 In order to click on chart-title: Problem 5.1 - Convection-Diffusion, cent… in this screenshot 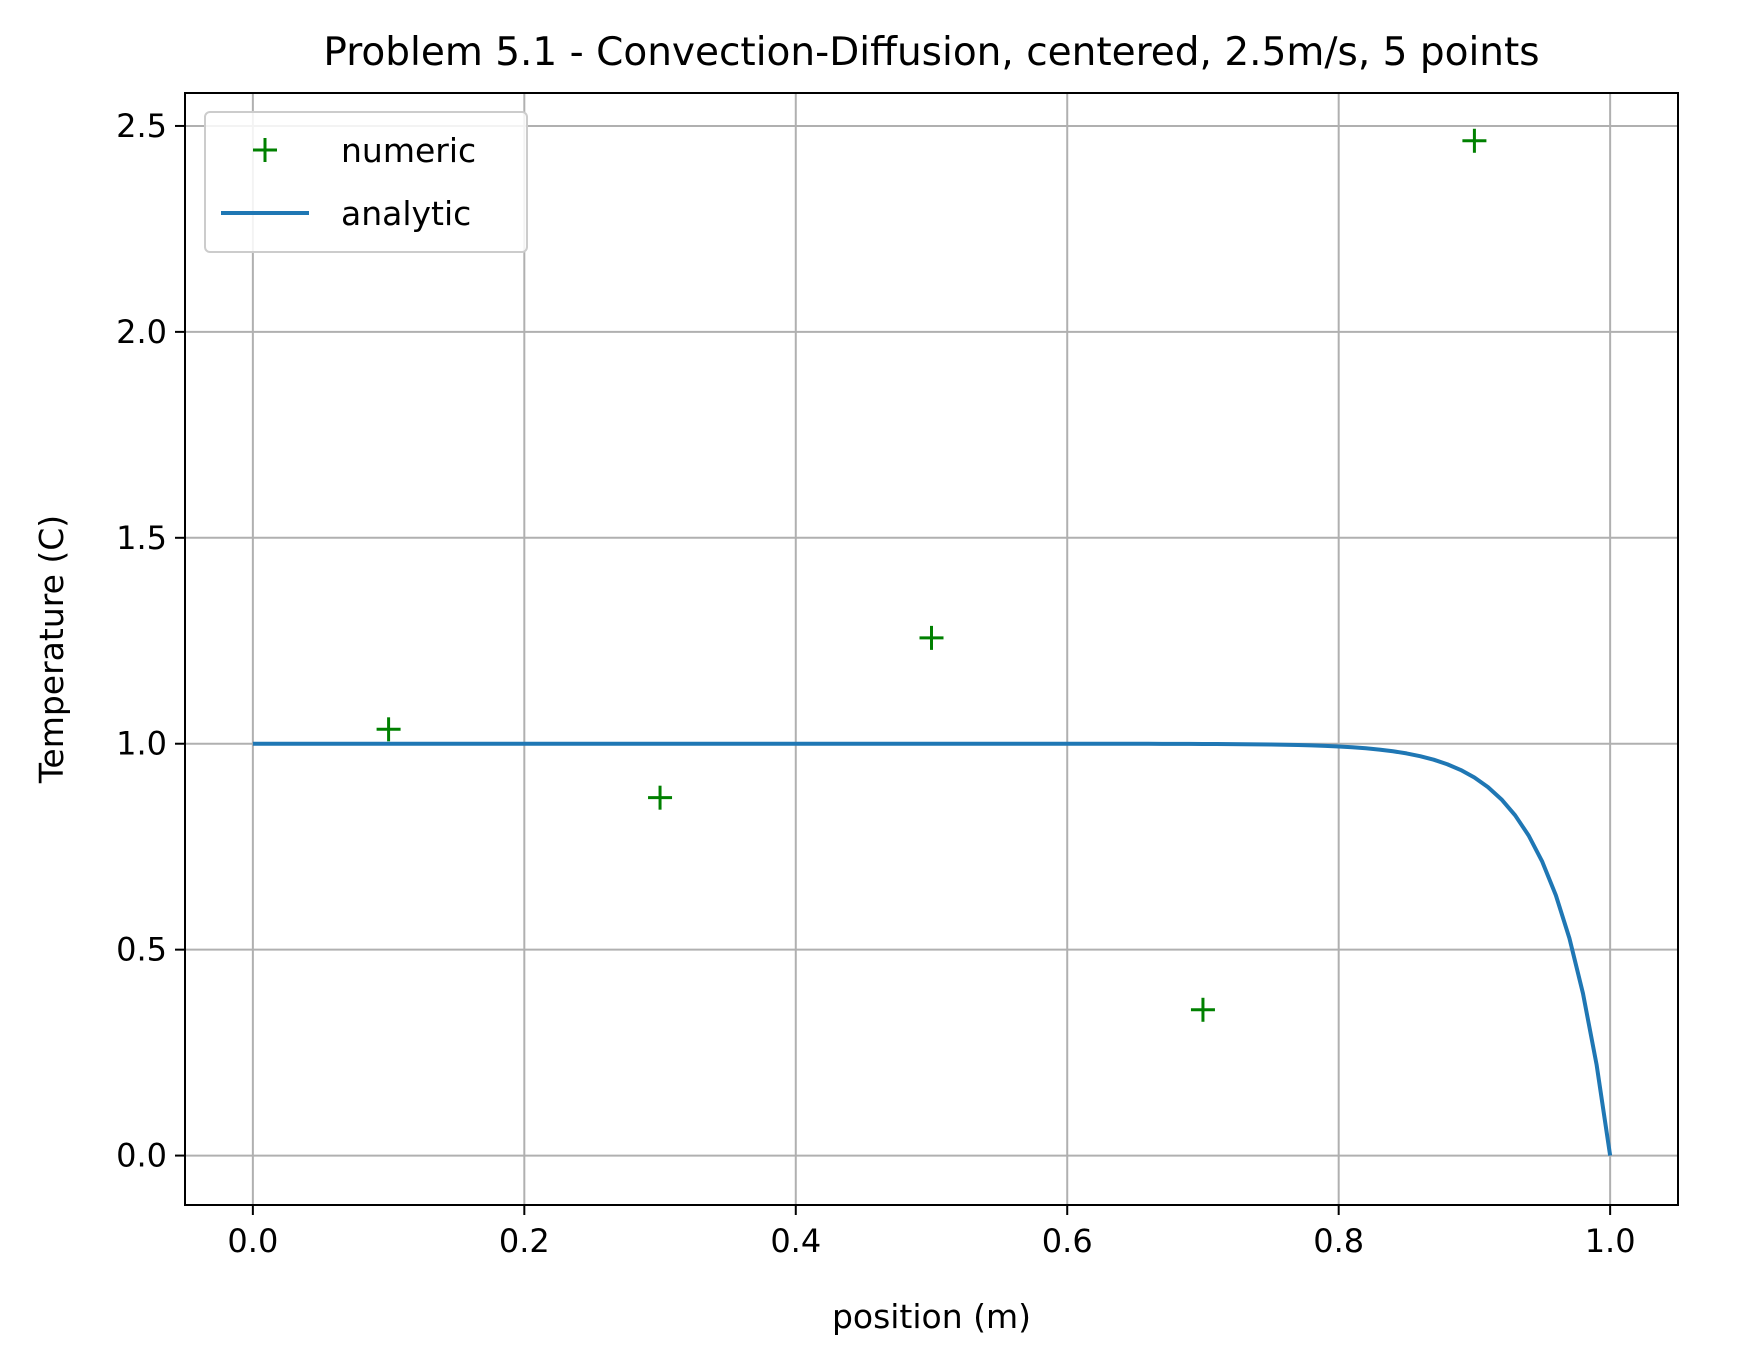, I will do `click(931, 52)`.